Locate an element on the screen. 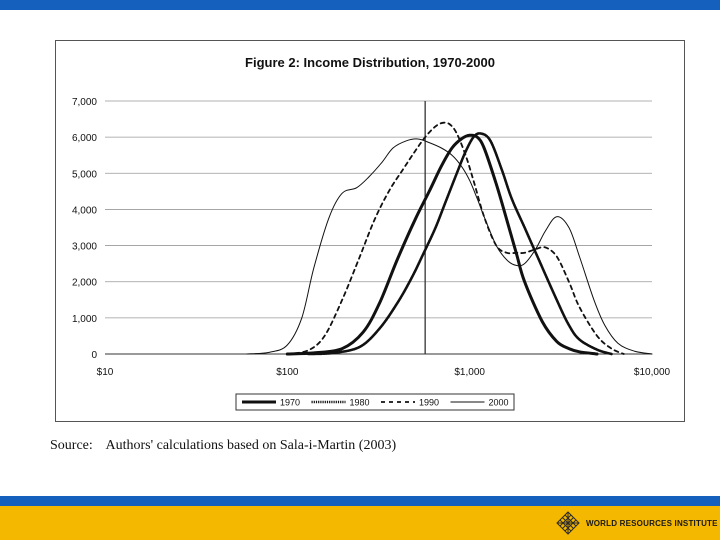 The height and width of the screenshot is (540, 720). x-tick-label: $10 is located at coordinates (105, 372).